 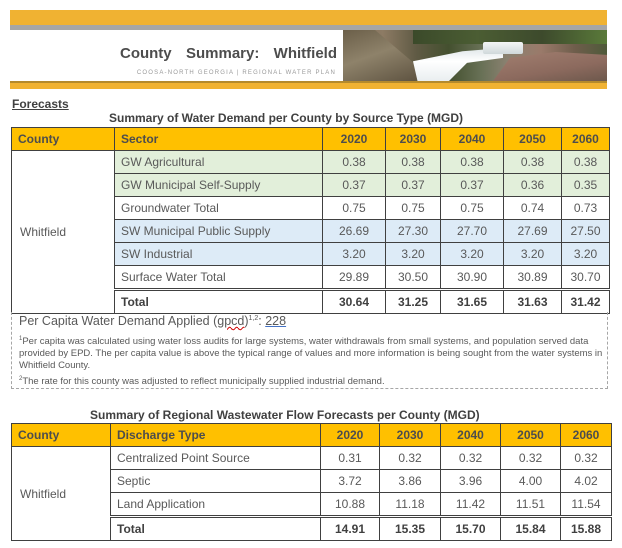 I want to click on value-cell: 27.69, so click(x=532, y=231).